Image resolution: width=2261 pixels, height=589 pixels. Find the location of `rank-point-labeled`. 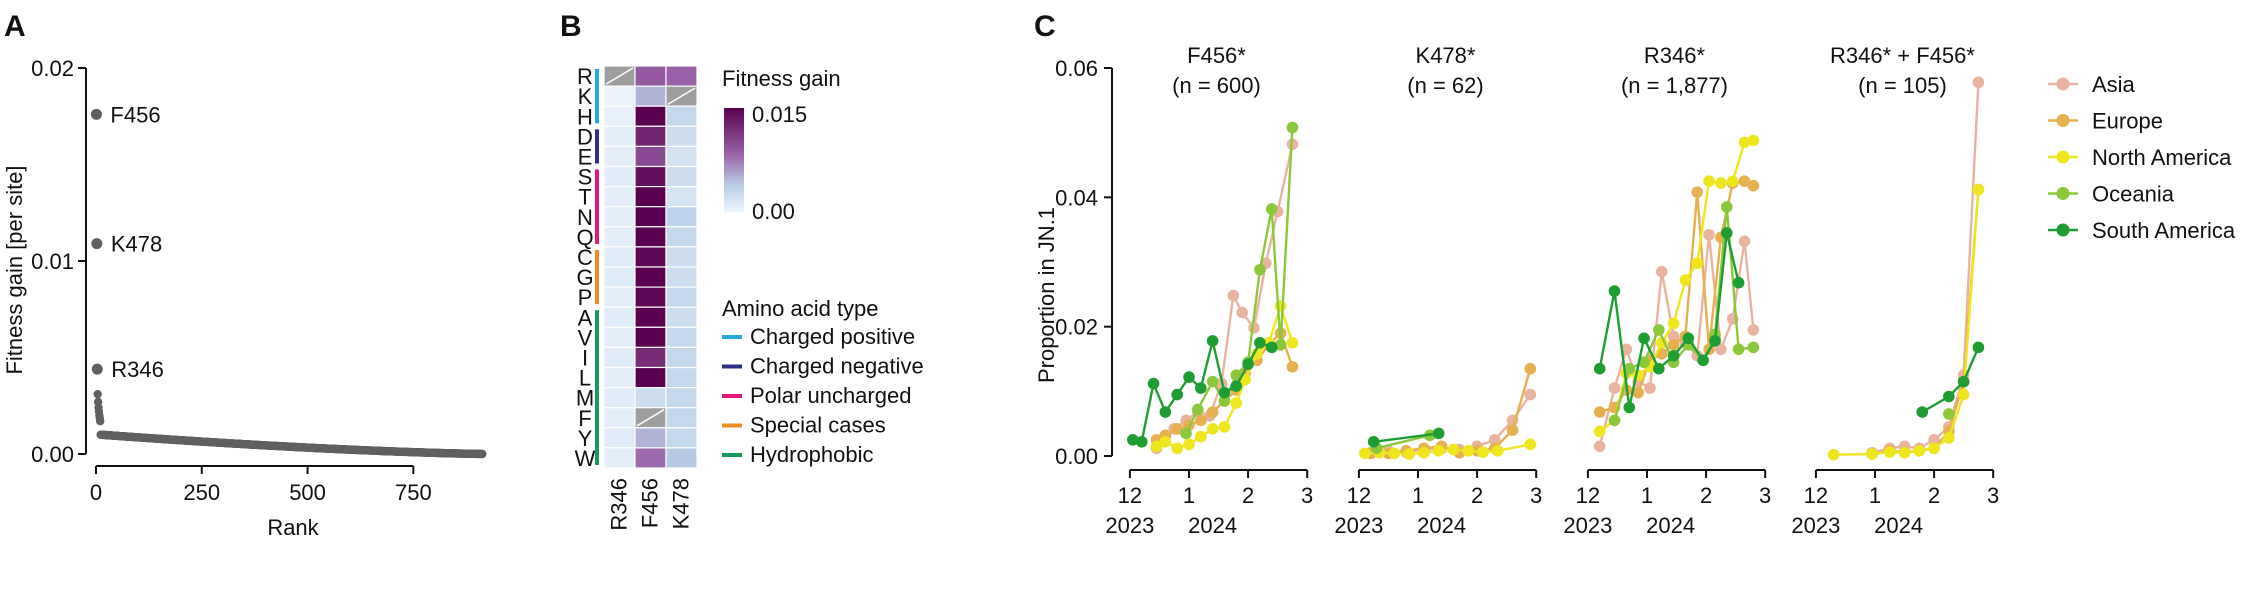

rank-point-labeled is located at coordinates (97, 244).